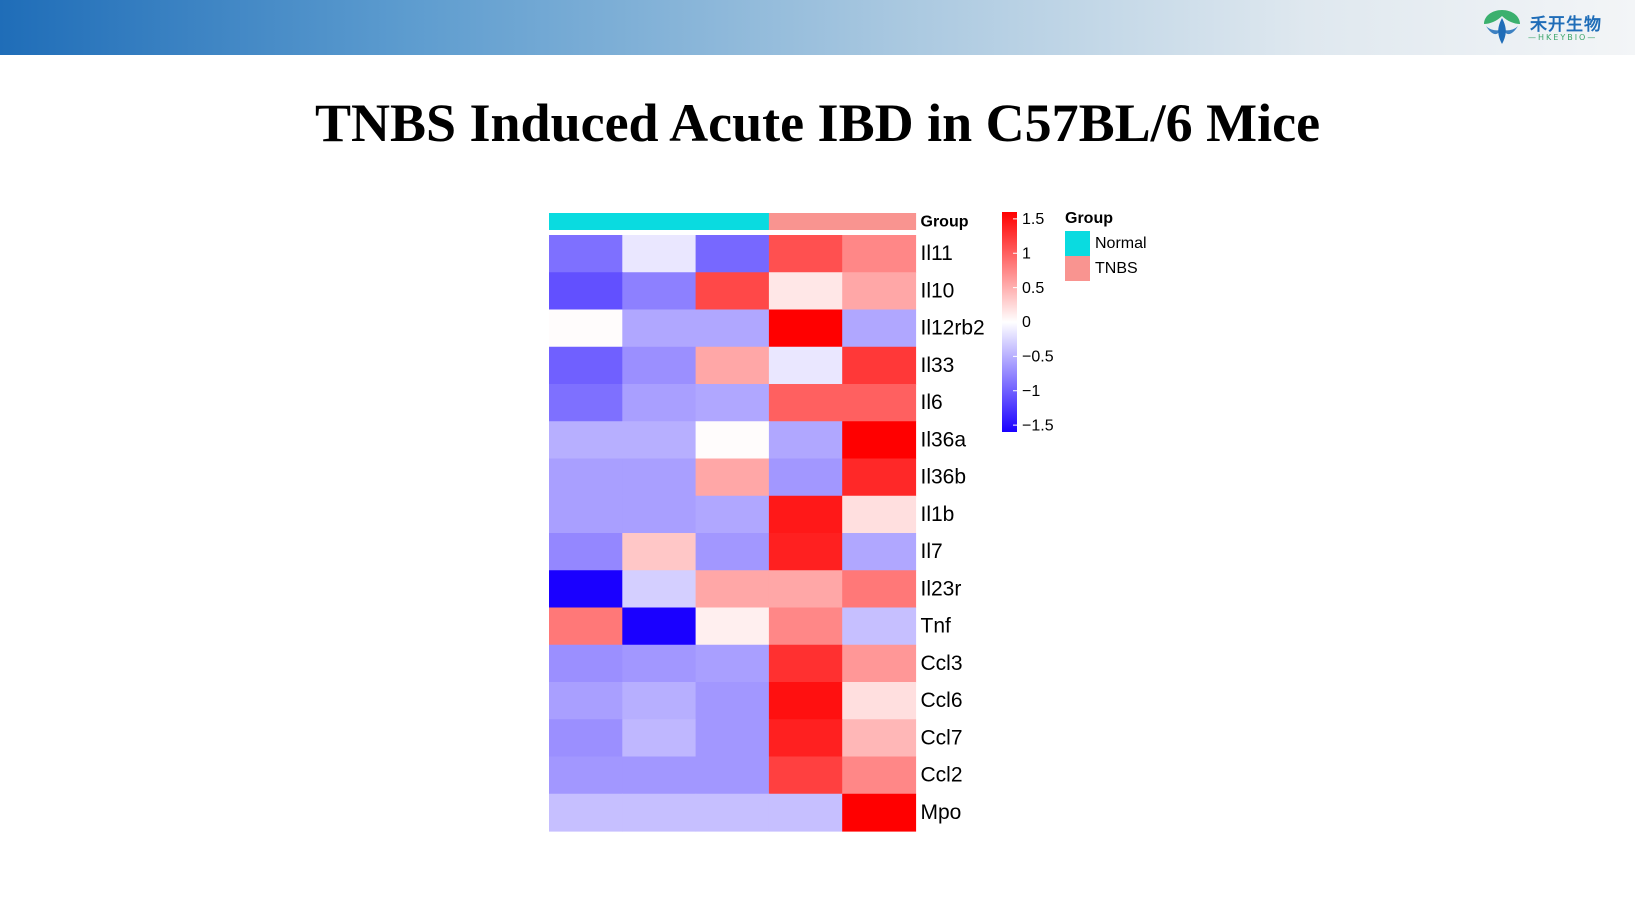 The height and width of the screenshot is (908, 1635). Describe the element at coordinates (945, 222) in the screenshot. I see `group-annotation-label: Group` at that location.